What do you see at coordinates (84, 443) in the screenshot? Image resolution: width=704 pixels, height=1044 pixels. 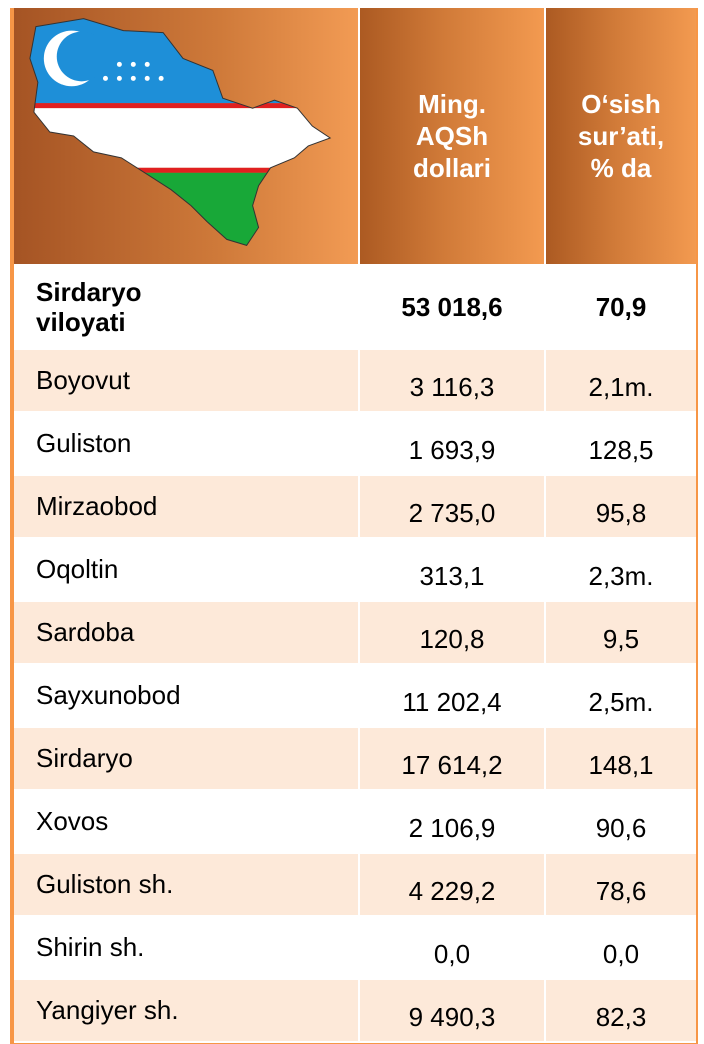 I see `cell-text: Guliston` at bounding box center [84, 443].